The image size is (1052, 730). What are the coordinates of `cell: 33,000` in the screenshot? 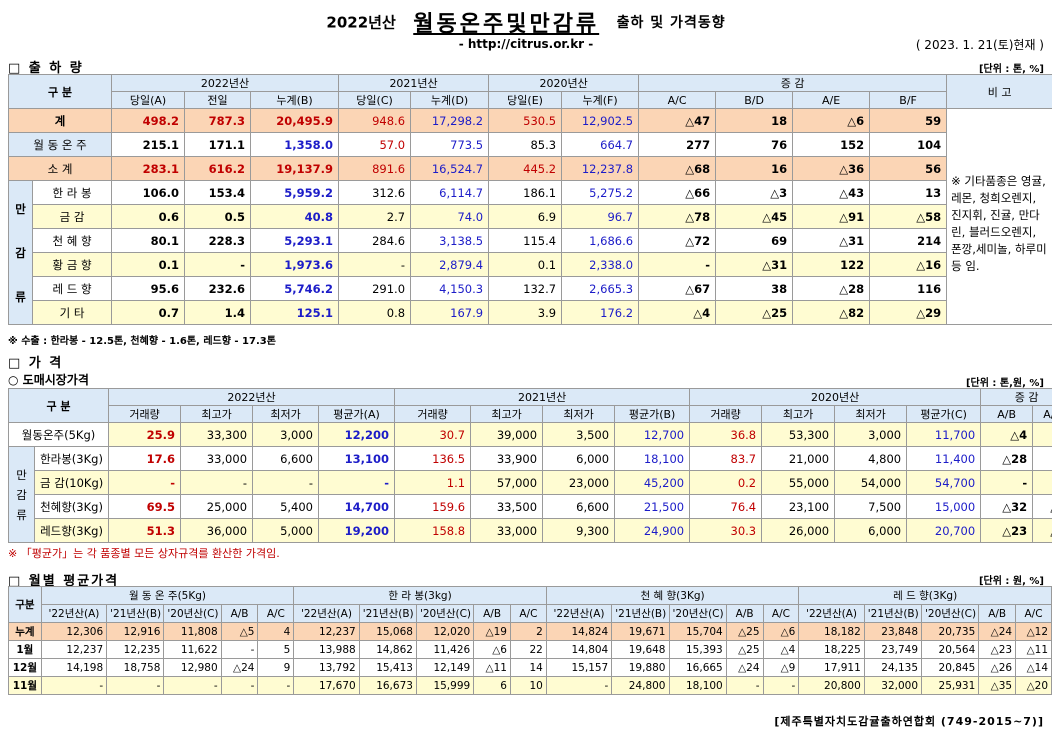 It's located at (507, 530).